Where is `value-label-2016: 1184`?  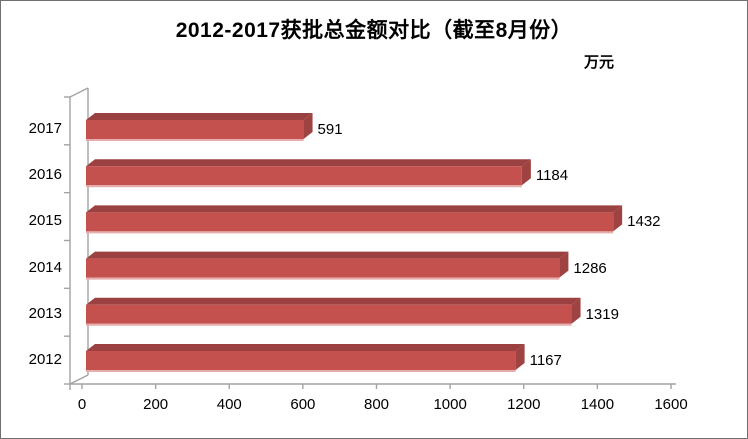 value-label-2016: 1184 is located at coordinates (552, 176).